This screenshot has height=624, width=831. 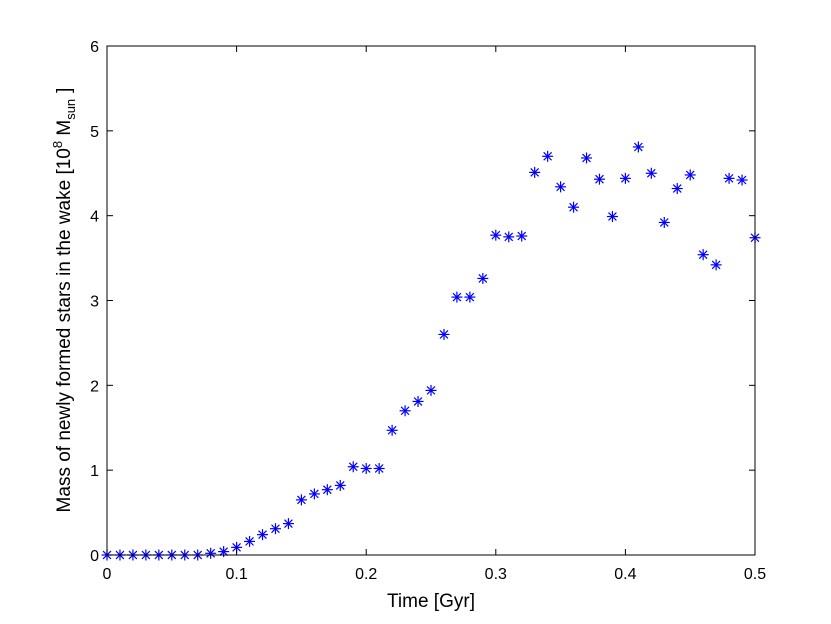 I want to click on x-tick-label: 0.5, so click(x=755, y=574).